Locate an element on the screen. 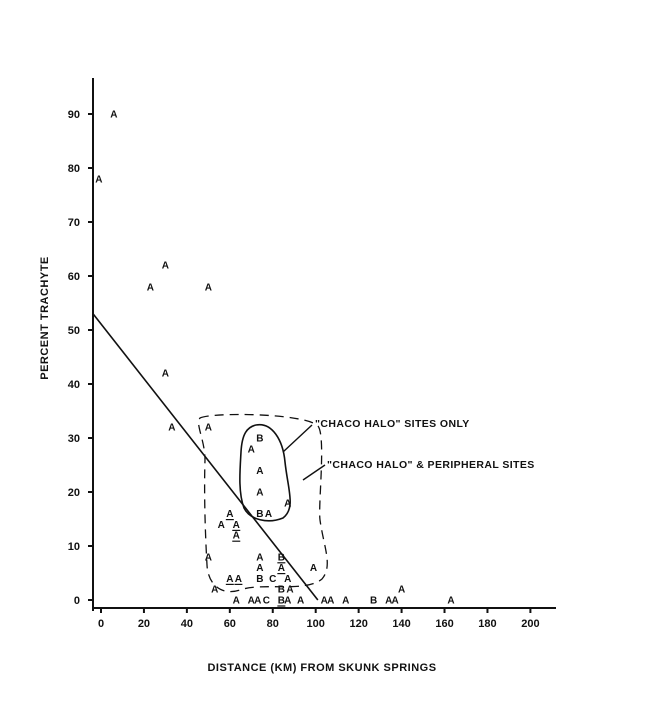 The width and height of the screenshot is (650, 724). x-tick-label: 20 is located at coordinates (144, 624).